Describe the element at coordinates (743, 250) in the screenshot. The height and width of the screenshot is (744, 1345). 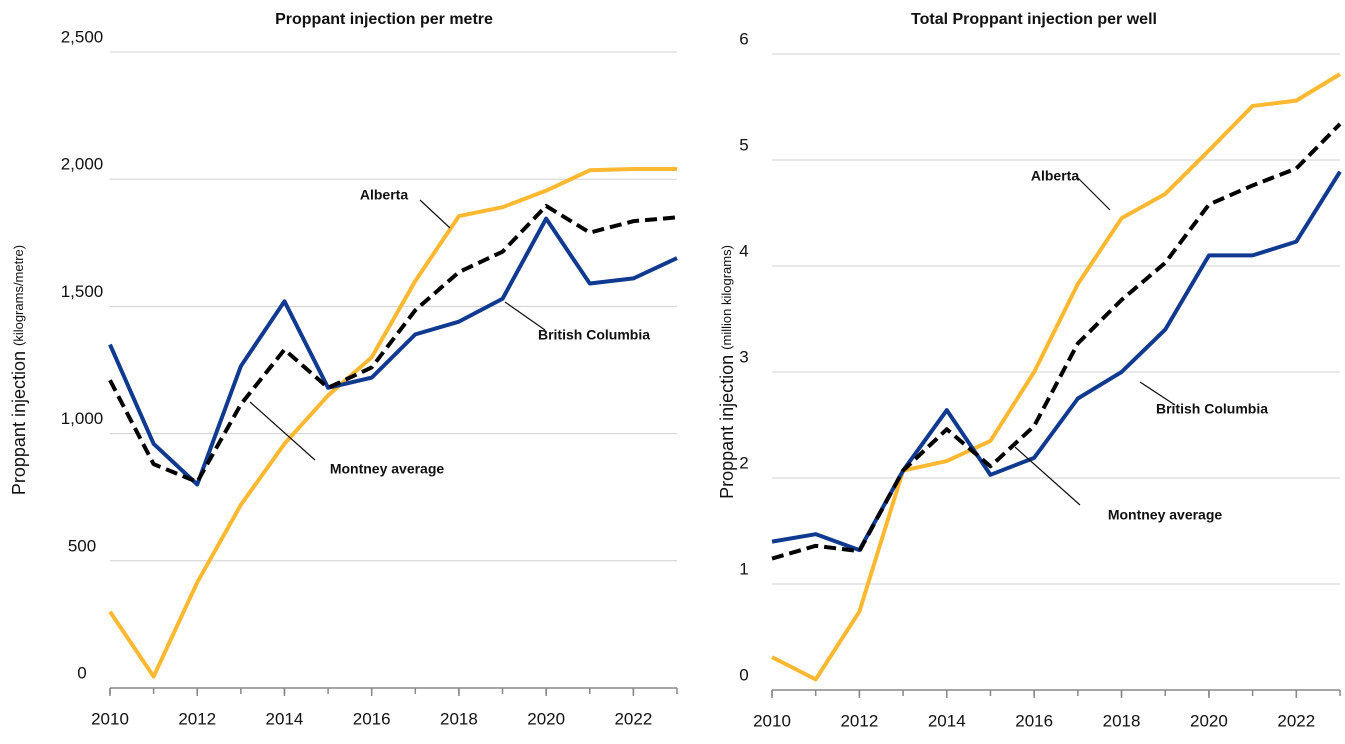
I see `y-tick-label: 4` at that location.